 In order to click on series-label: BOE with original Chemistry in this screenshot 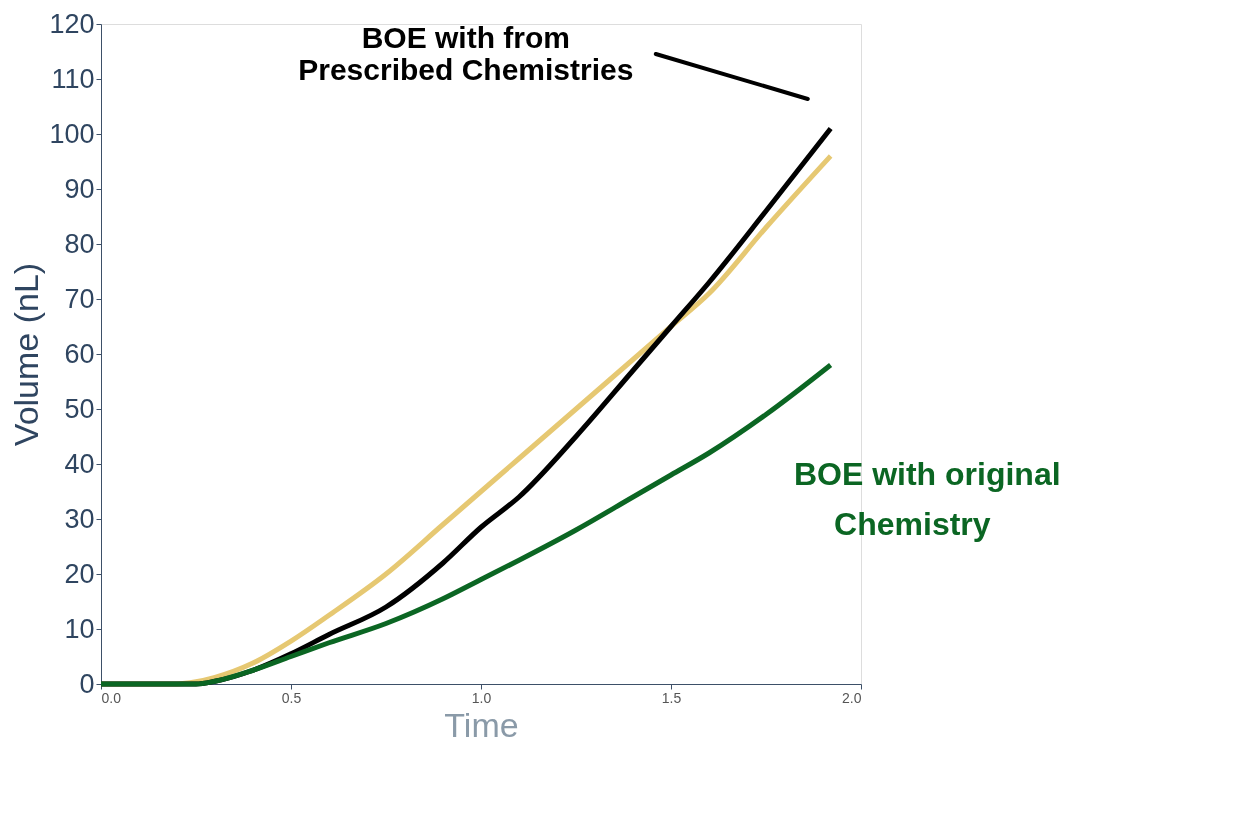, I will do `click(927, 499)`.